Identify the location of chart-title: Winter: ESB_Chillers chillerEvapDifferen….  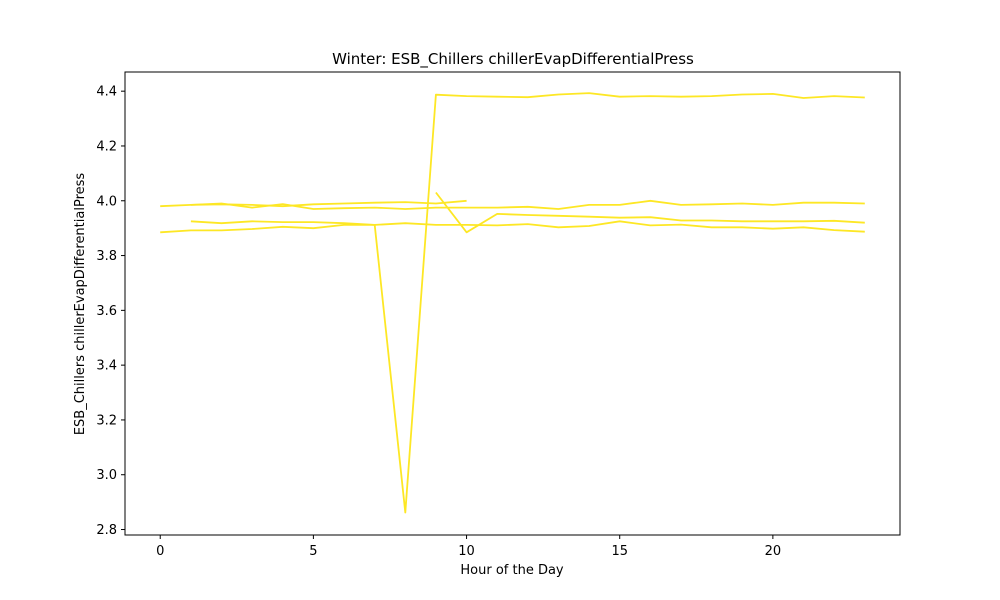
(513, 59).